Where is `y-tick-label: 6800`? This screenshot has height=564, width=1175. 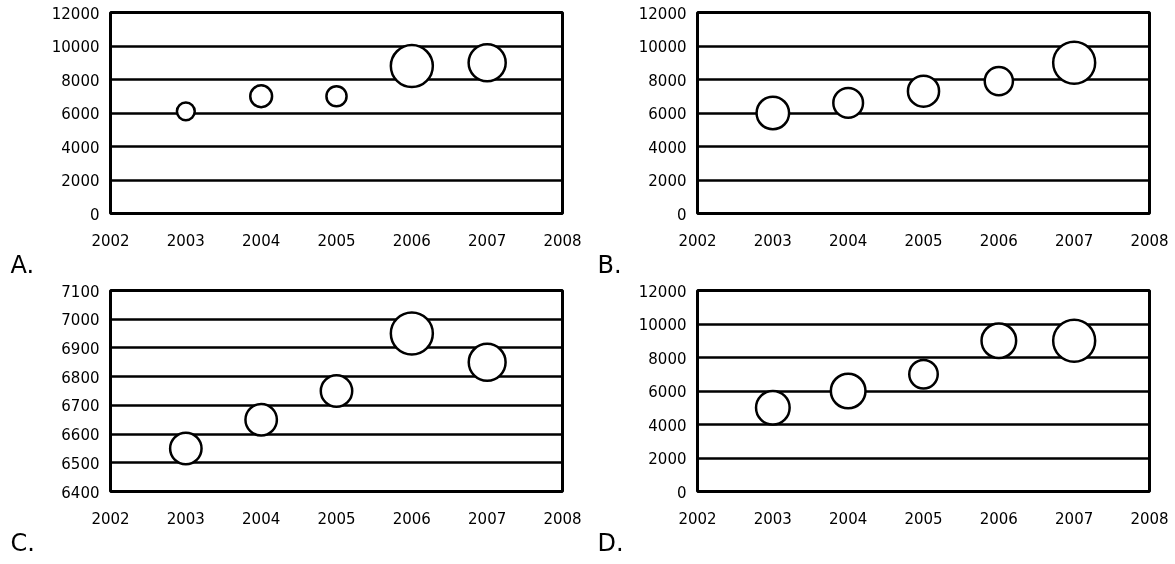
y-tick-label: 6800 is located at coordinates (80, 377).